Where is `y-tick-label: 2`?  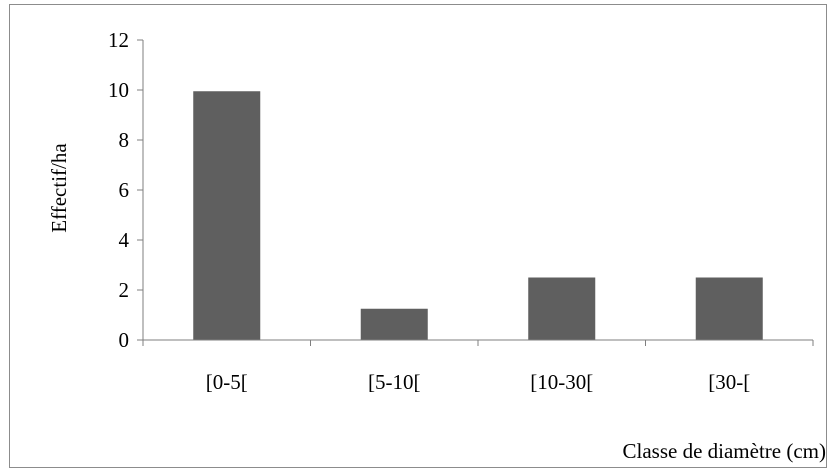 y-tick-label: 2 is located at coordinates (124, 290).